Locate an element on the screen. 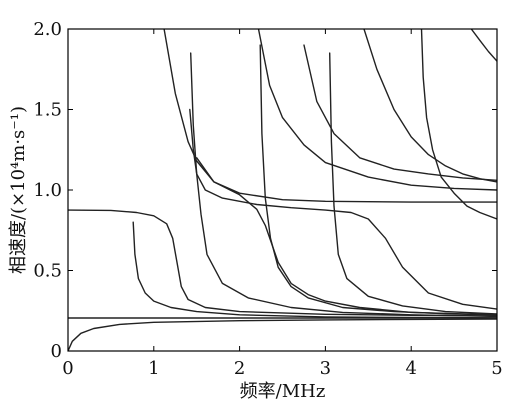 This screenshot has width=510, height=405. x-axis-label: 频率/MHz is located at coordinates (283, 391).